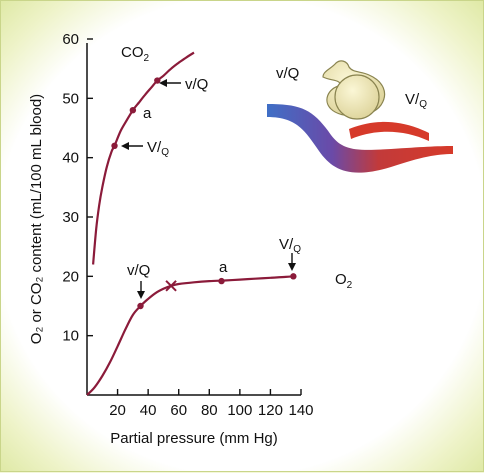 This screenshot has height=473, width=484. What do you see at coordinates (70, 336) in the screenshot?
I see `y-tick-label: 10` at bounding box center [70, 336].